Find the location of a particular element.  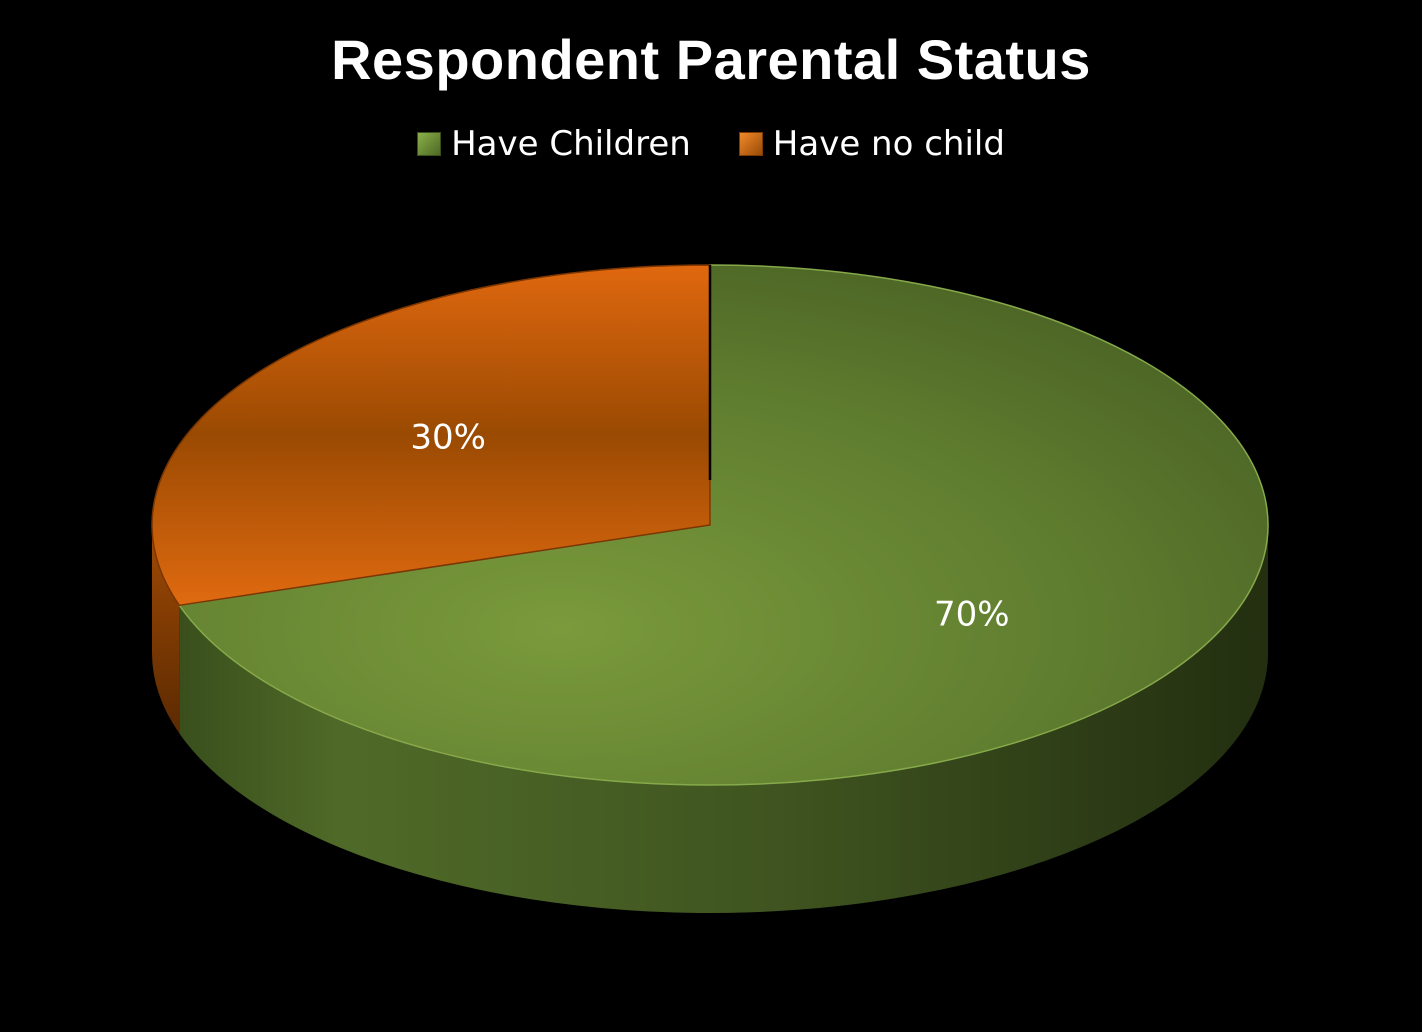

legend-item-have-children: Have Children is located at coordinates (554, 144).